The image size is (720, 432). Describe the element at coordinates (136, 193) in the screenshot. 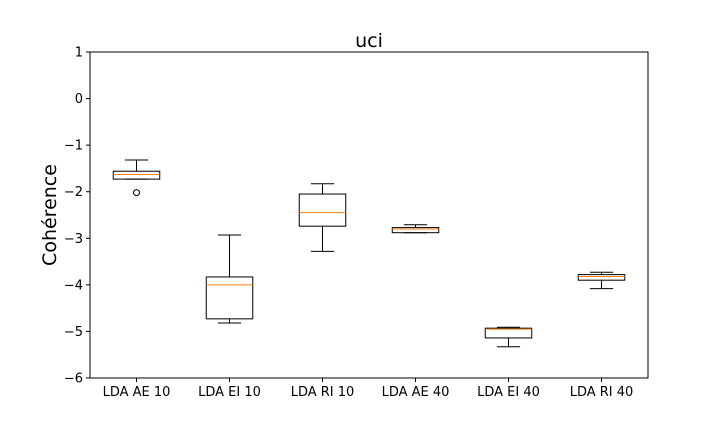

I see `outlier-point` at that location.